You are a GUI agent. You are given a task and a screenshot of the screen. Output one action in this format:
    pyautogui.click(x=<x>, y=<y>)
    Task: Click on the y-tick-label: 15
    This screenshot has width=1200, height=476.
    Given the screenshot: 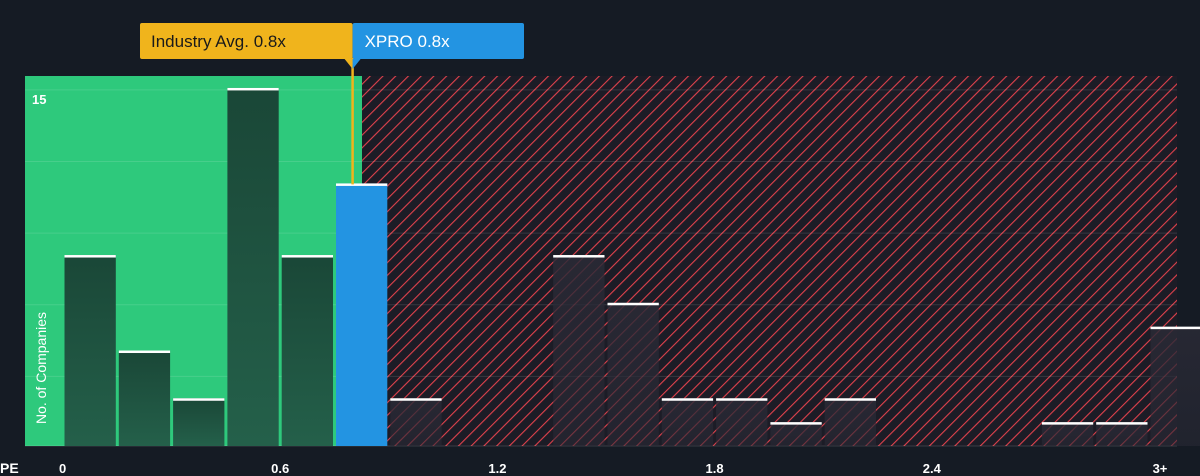 What is the action you would take?
    pyautogui.click(x=39, y=99)
    